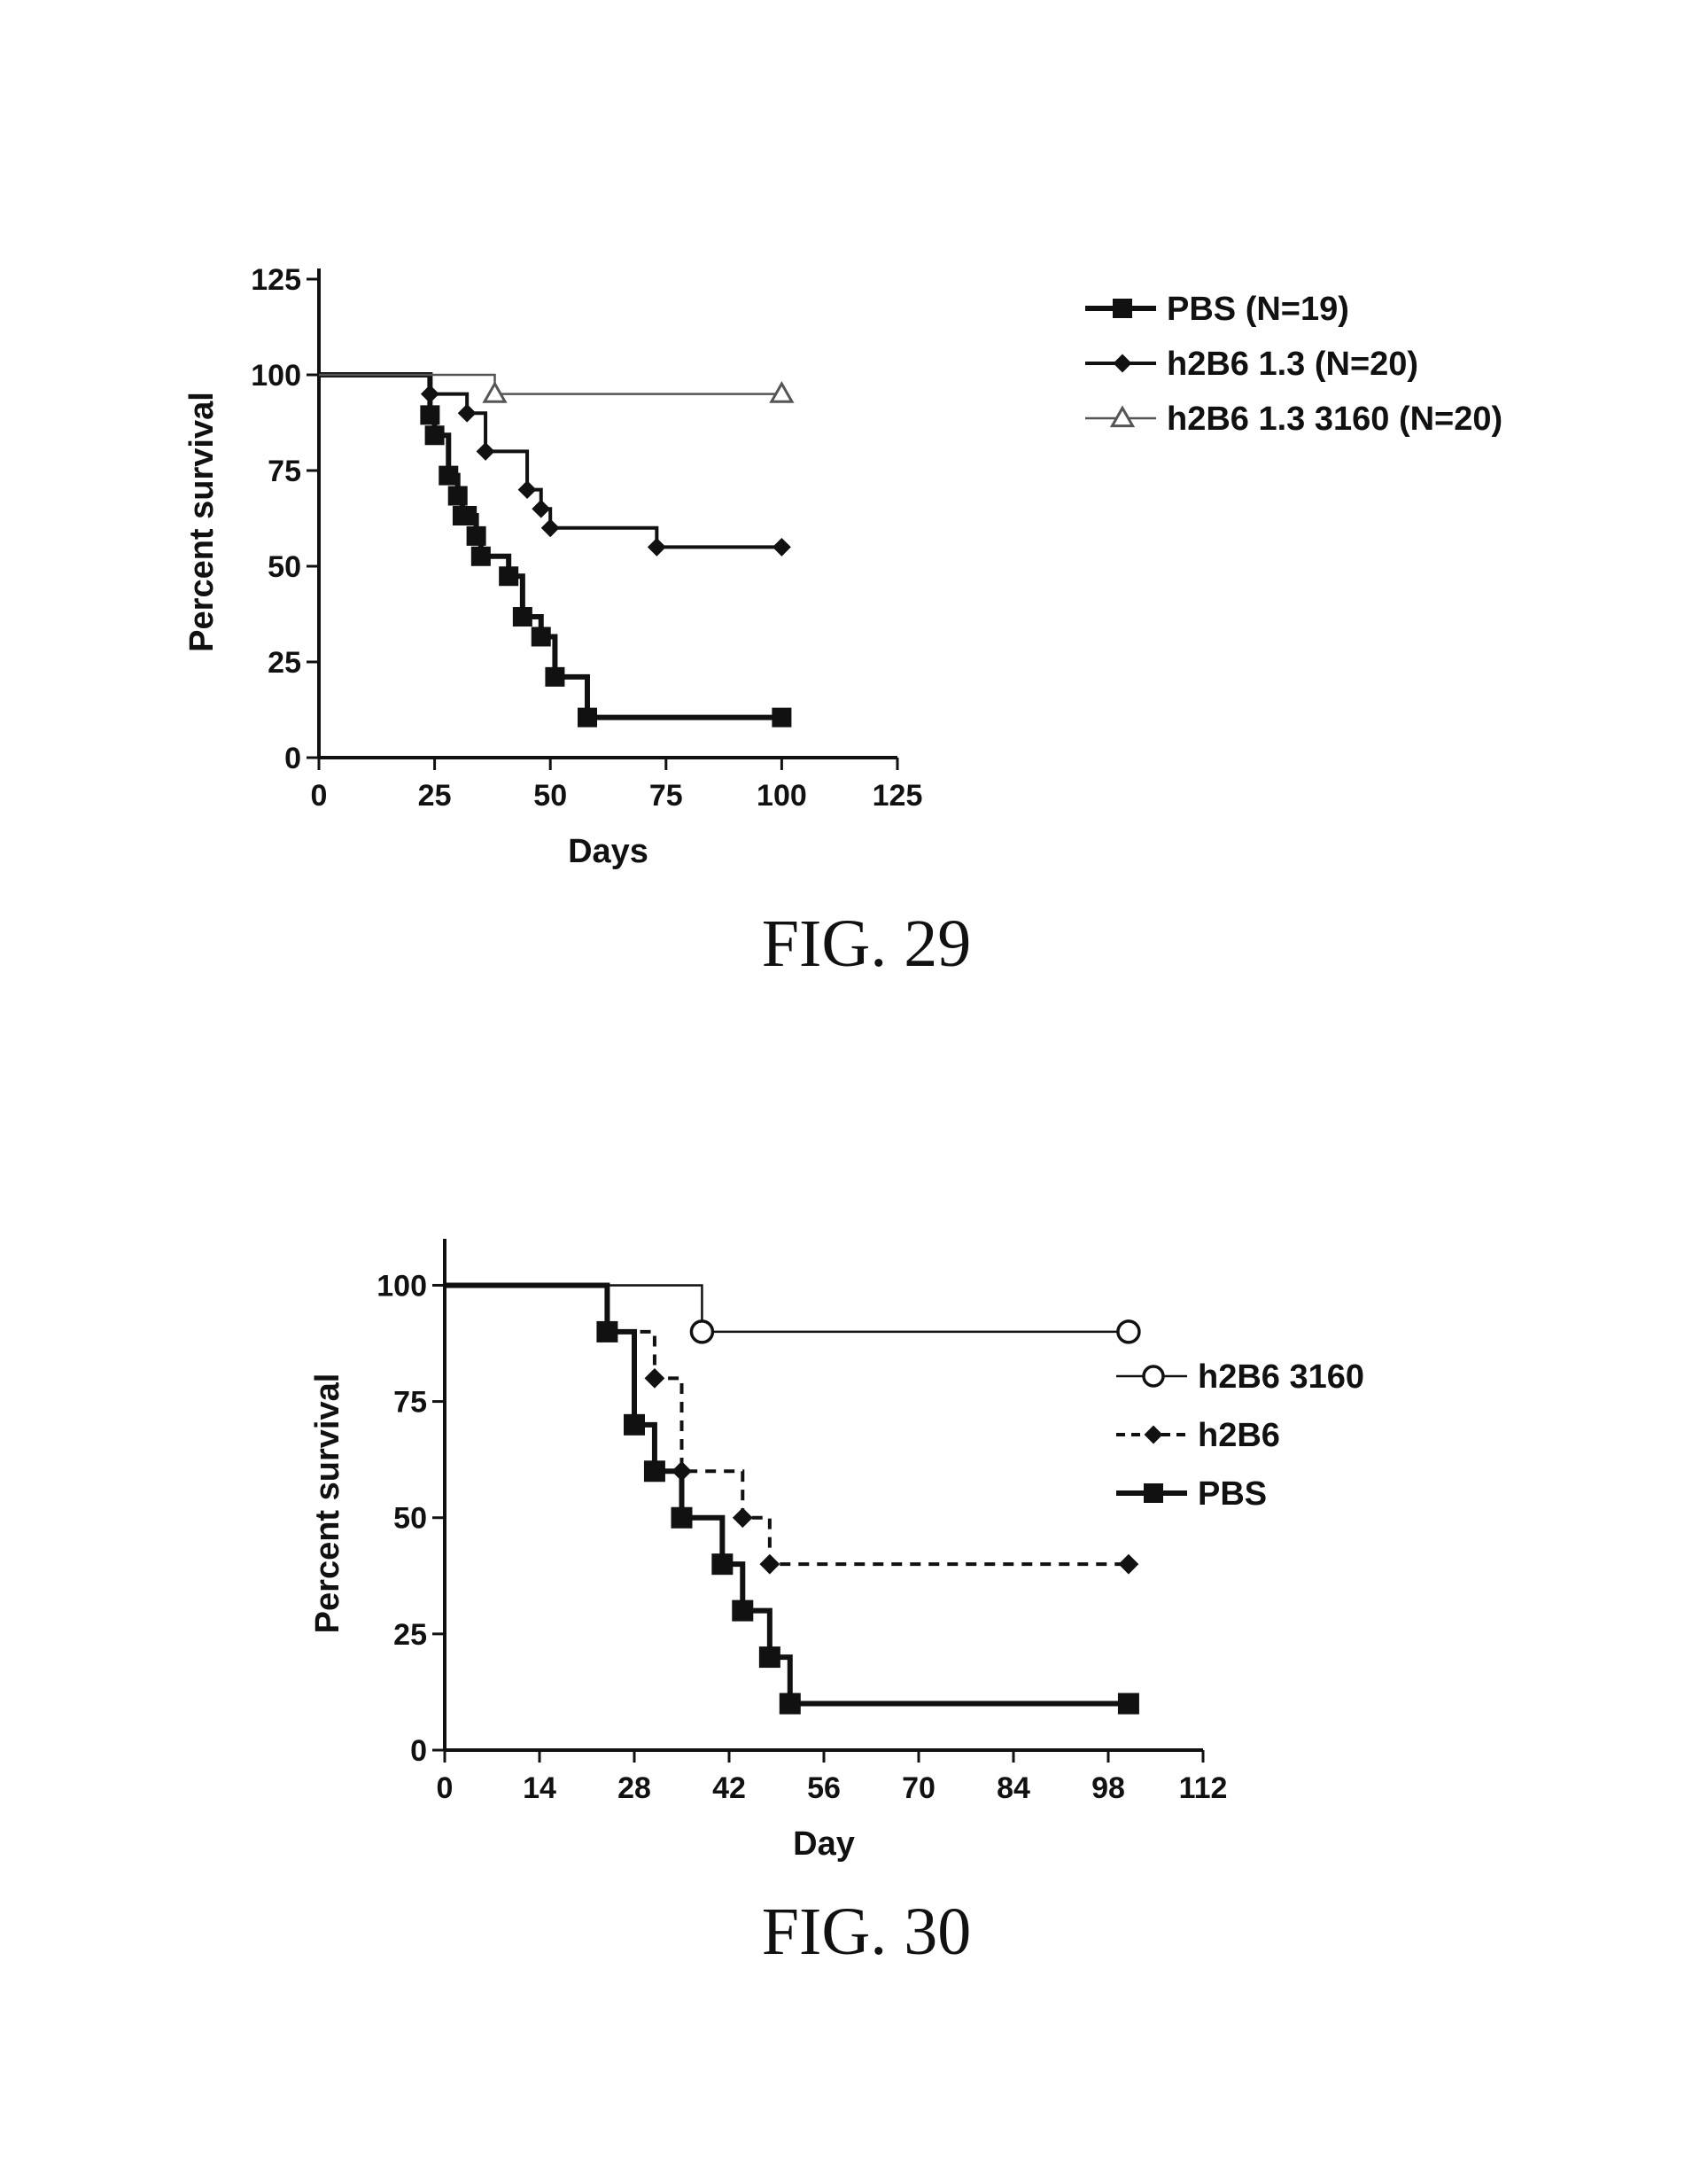 The width and height of the screenshot is (1708, 2179). I want to click on x-tick-label: 42, so click(729, 1788).